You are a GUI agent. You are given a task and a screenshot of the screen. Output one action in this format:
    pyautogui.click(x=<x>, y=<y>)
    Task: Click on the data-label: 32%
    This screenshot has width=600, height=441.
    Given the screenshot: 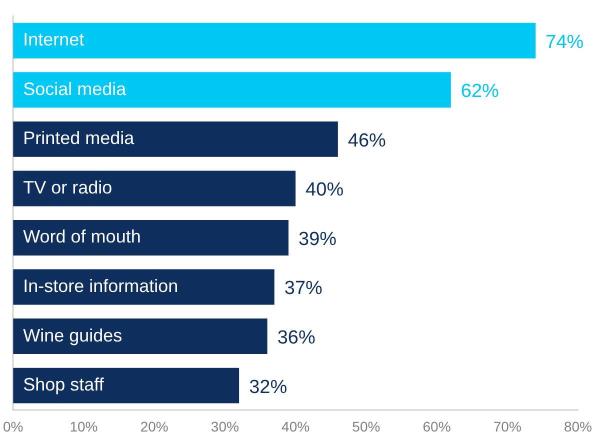 What is the action you would take?
    pyautogui.click(x=268, y=387)
    